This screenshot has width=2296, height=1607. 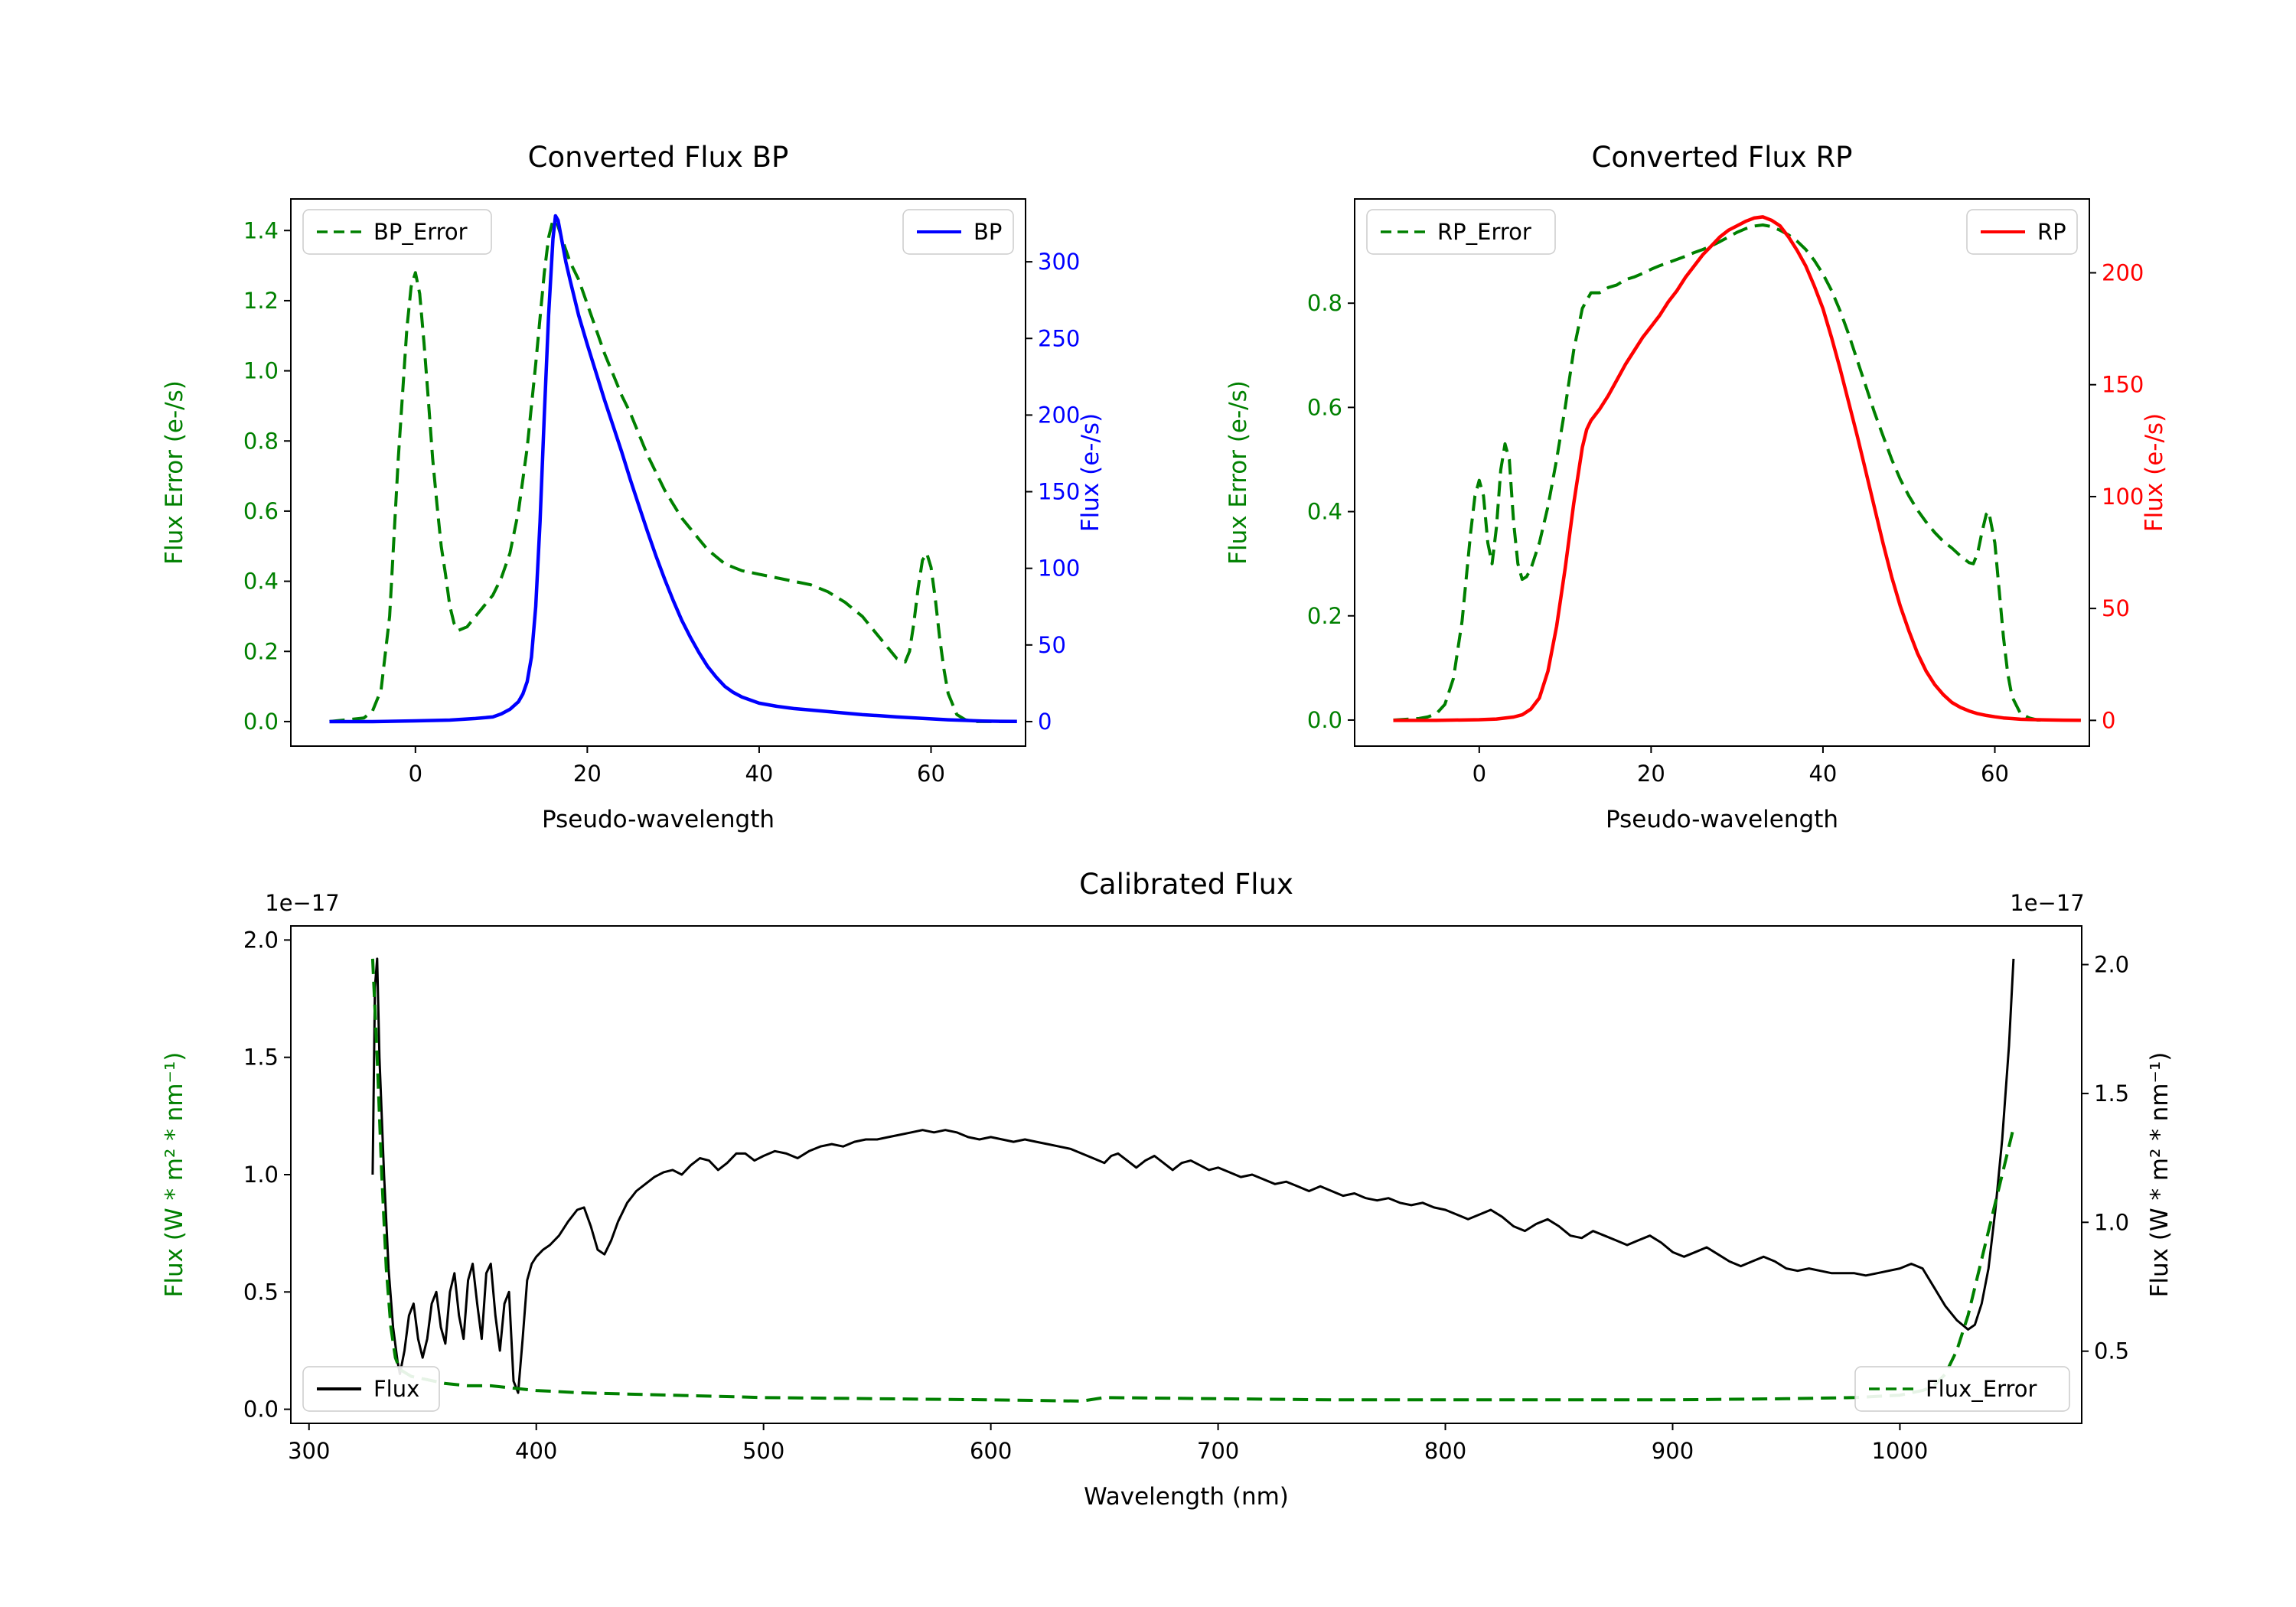 I want to click on y-tick-label-left: 2.0, so click(x=261, y=940).